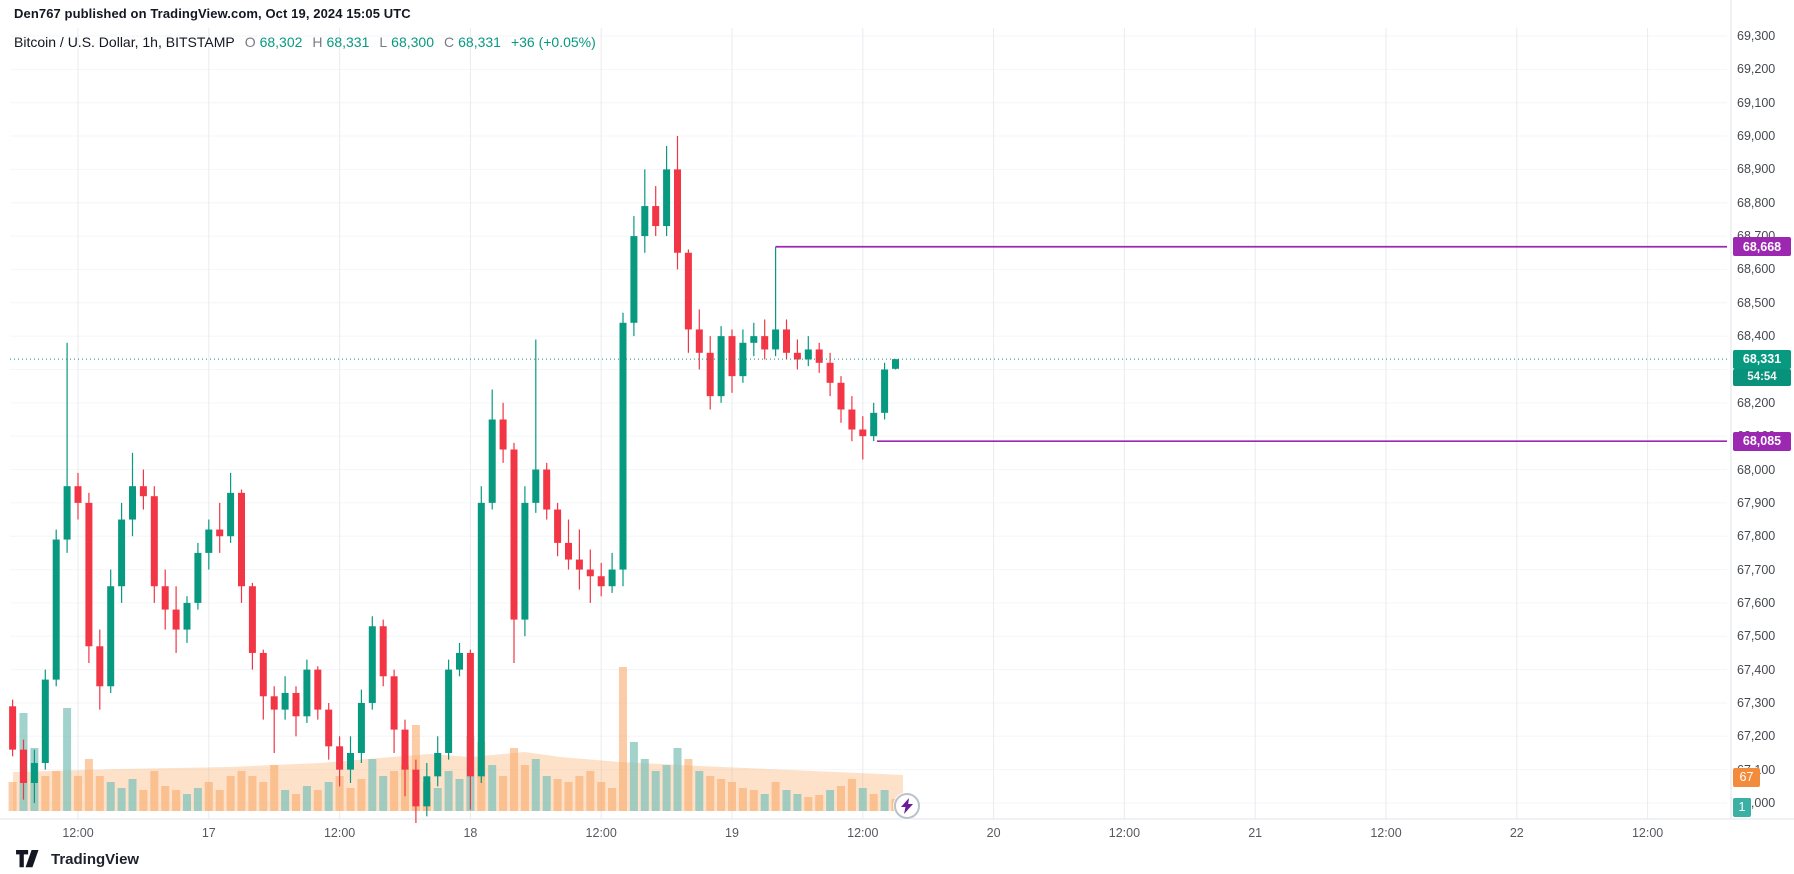 This screenshot has height=874, width=1794. I want to click on volume-value-badge: 67, so click(1746, 777).